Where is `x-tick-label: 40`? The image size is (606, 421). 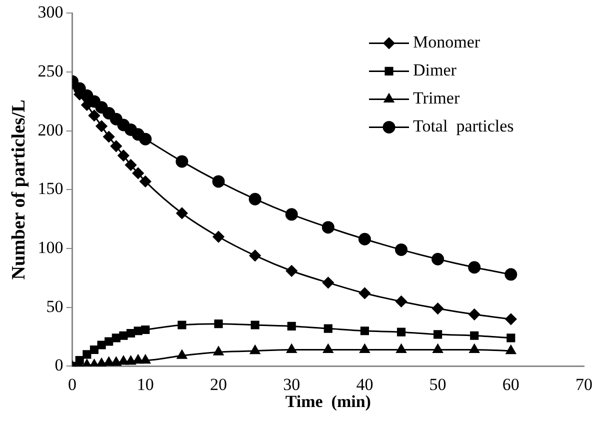 x-tick-label: 40 is located at coordinates (365, 384).